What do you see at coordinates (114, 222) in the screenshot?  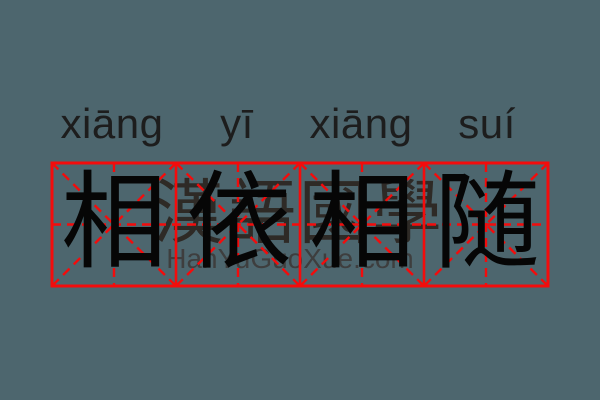 I see `hanzi-char-1: 相` at bounding box center [114, 222].